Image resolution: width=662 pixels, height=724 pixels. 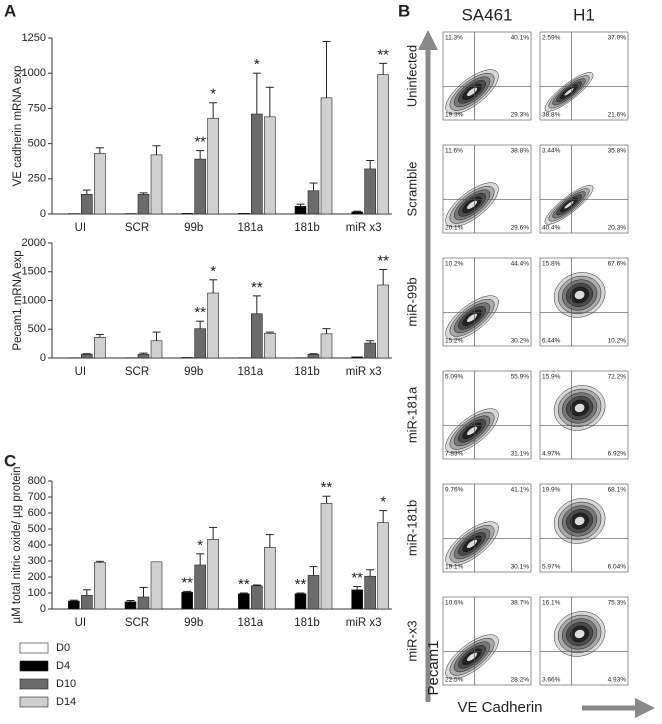 I want to click on quadrant-percent: 22.5%, so click(x=454, y=680).